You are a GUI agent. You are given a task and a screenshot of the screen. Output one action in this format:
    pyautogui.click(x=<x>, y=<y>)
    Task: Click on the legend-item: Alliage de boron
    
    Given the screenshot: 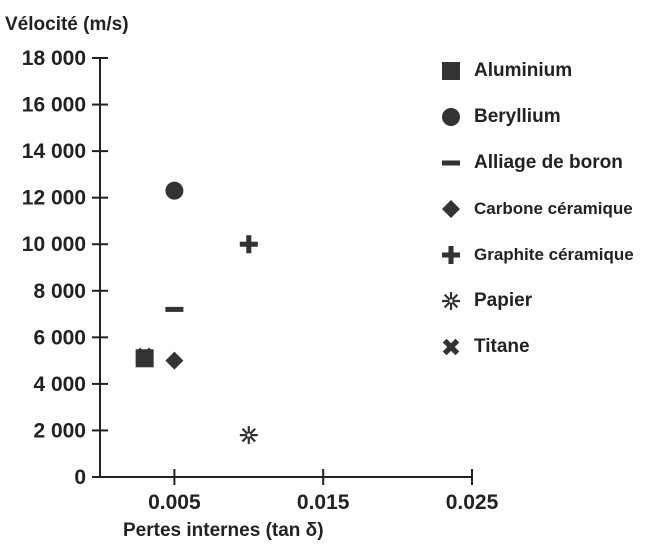 What is the action you would take?
    pyautogui.click(x=537, y=163)
    